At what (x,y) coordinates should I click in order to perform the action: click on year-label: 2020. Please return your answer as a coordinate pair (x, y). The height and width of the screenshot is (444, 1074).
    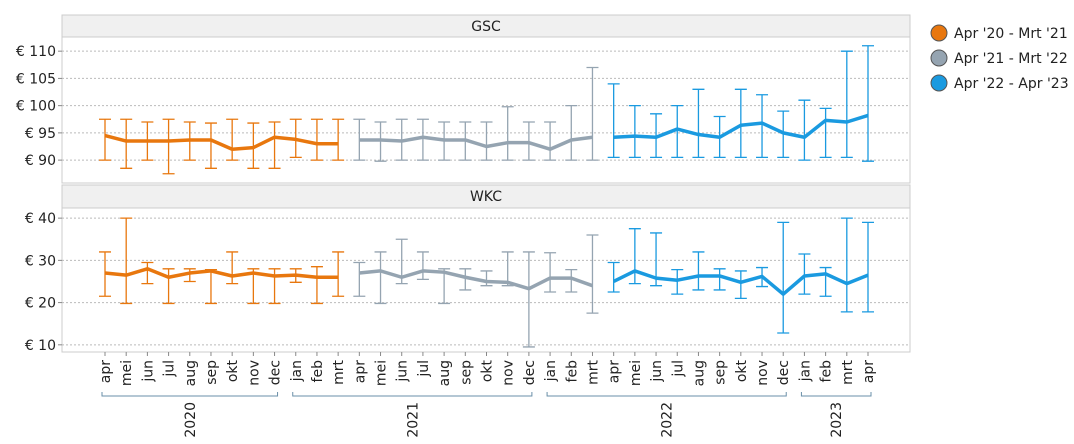
    Looking at the image, I should click on (191, 420).